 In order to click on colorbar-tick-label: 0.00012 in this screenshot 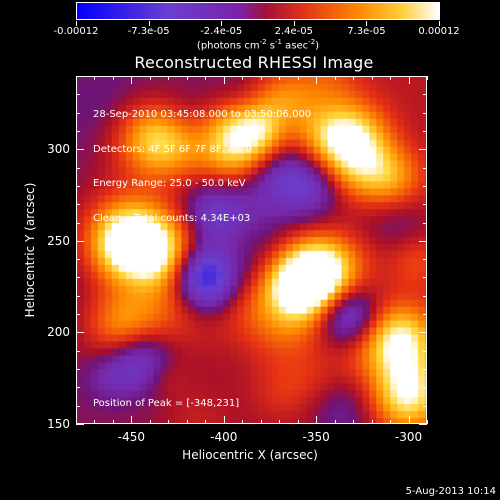, I will do `click(439, 31)`.